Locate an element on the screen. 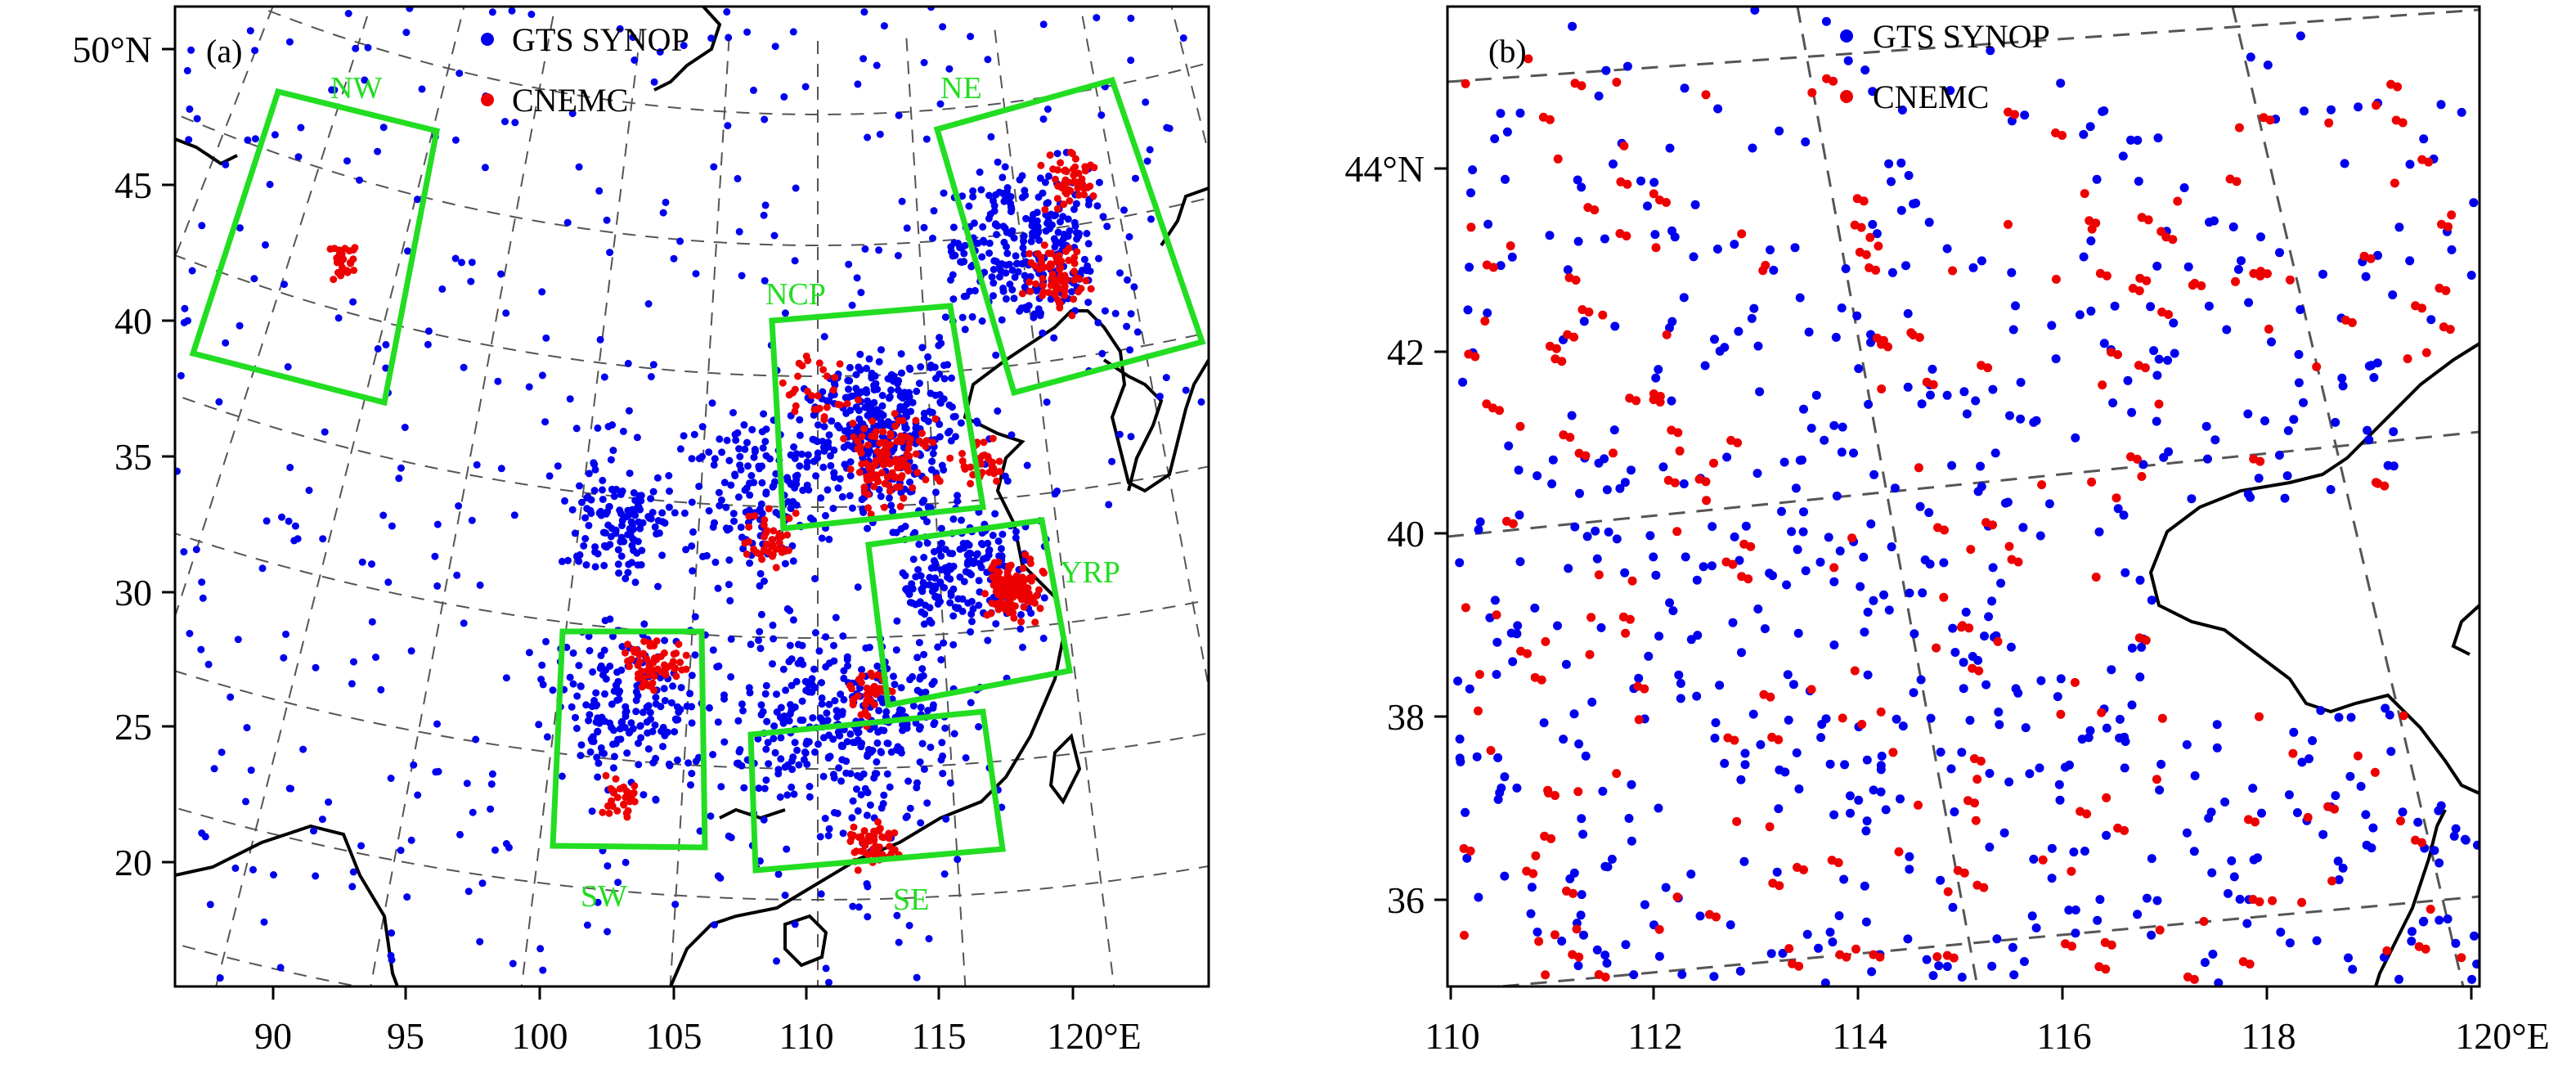 This screenshot has height=1074, width=2576. legend-synop-marker is located at coordinates (488, 39).